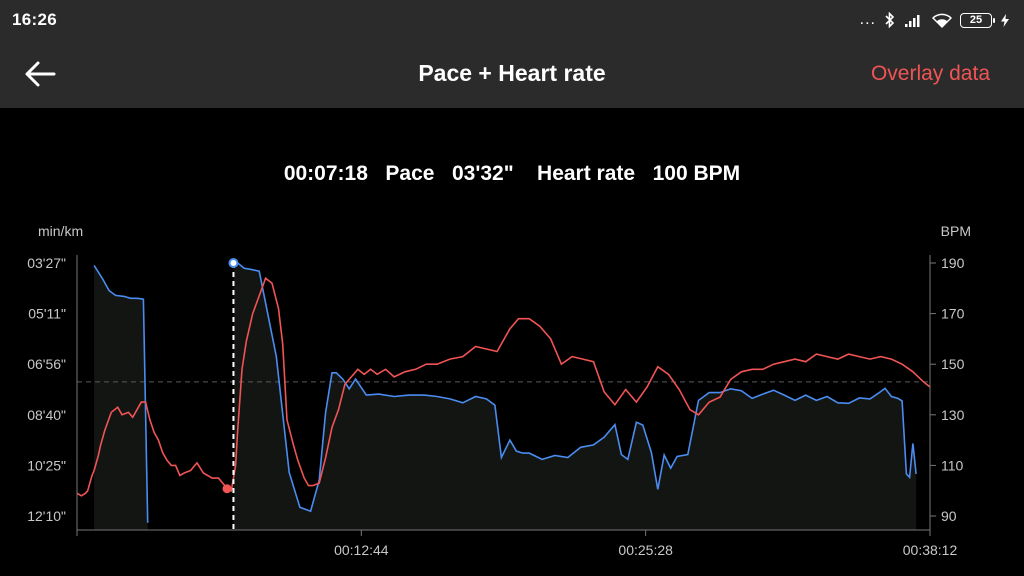 This screenshot has height=576, width=1024. Describe the element at coordinates (46, 364) in the screenshot. I see `left-axis-tick-label: 06'56"` at that location.